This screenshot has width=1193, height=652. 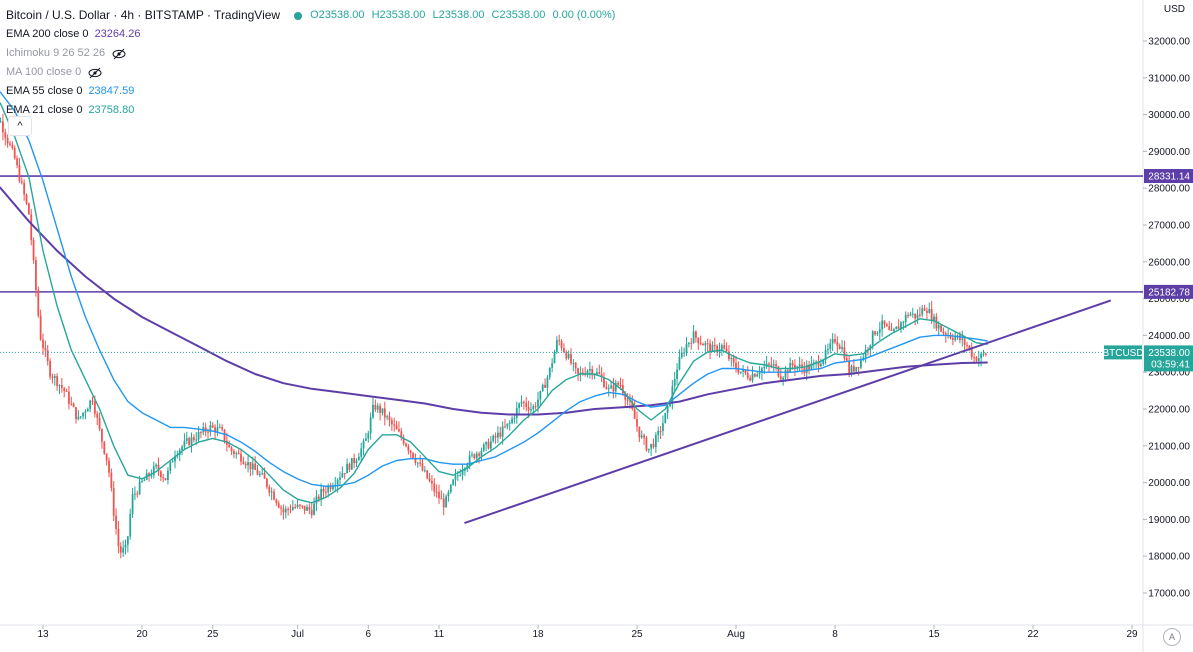 I want to click on indicator-row: EMA 21 close 0 23758.80, so click(x=312, y=110).